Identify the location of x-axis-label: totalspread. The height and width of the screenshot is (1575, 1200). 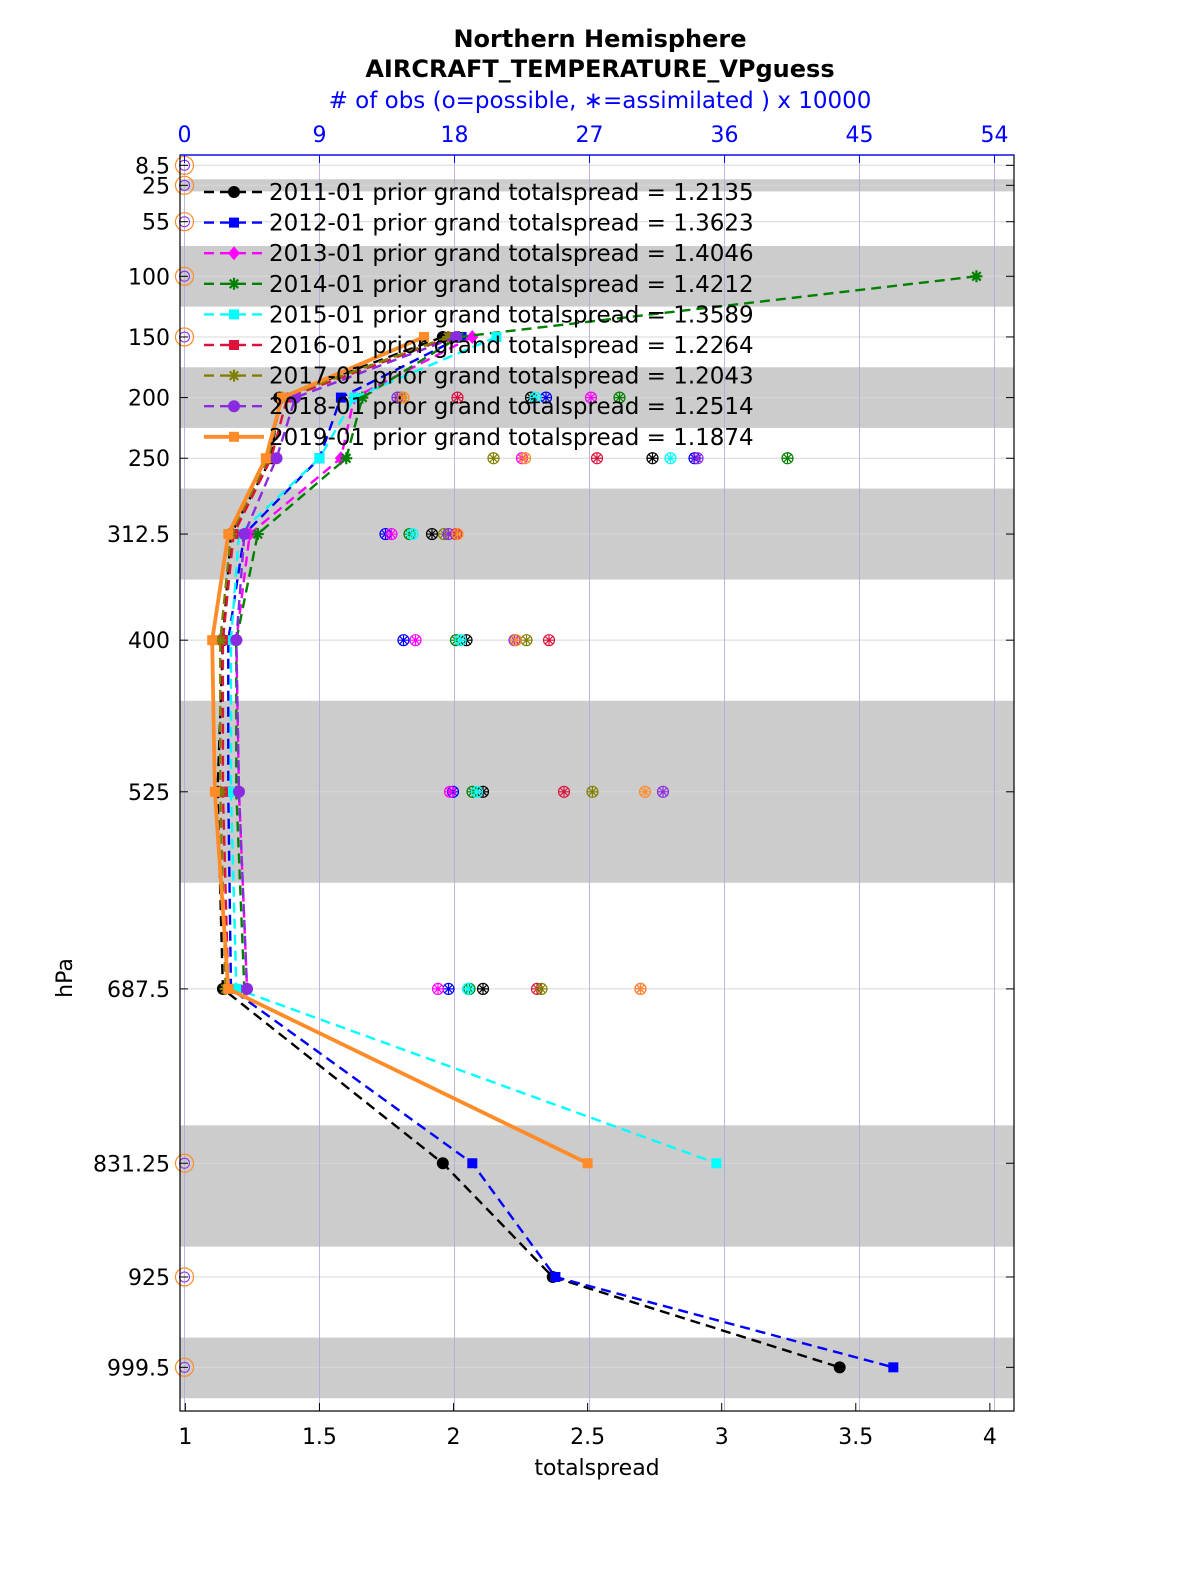
(596, 1468).